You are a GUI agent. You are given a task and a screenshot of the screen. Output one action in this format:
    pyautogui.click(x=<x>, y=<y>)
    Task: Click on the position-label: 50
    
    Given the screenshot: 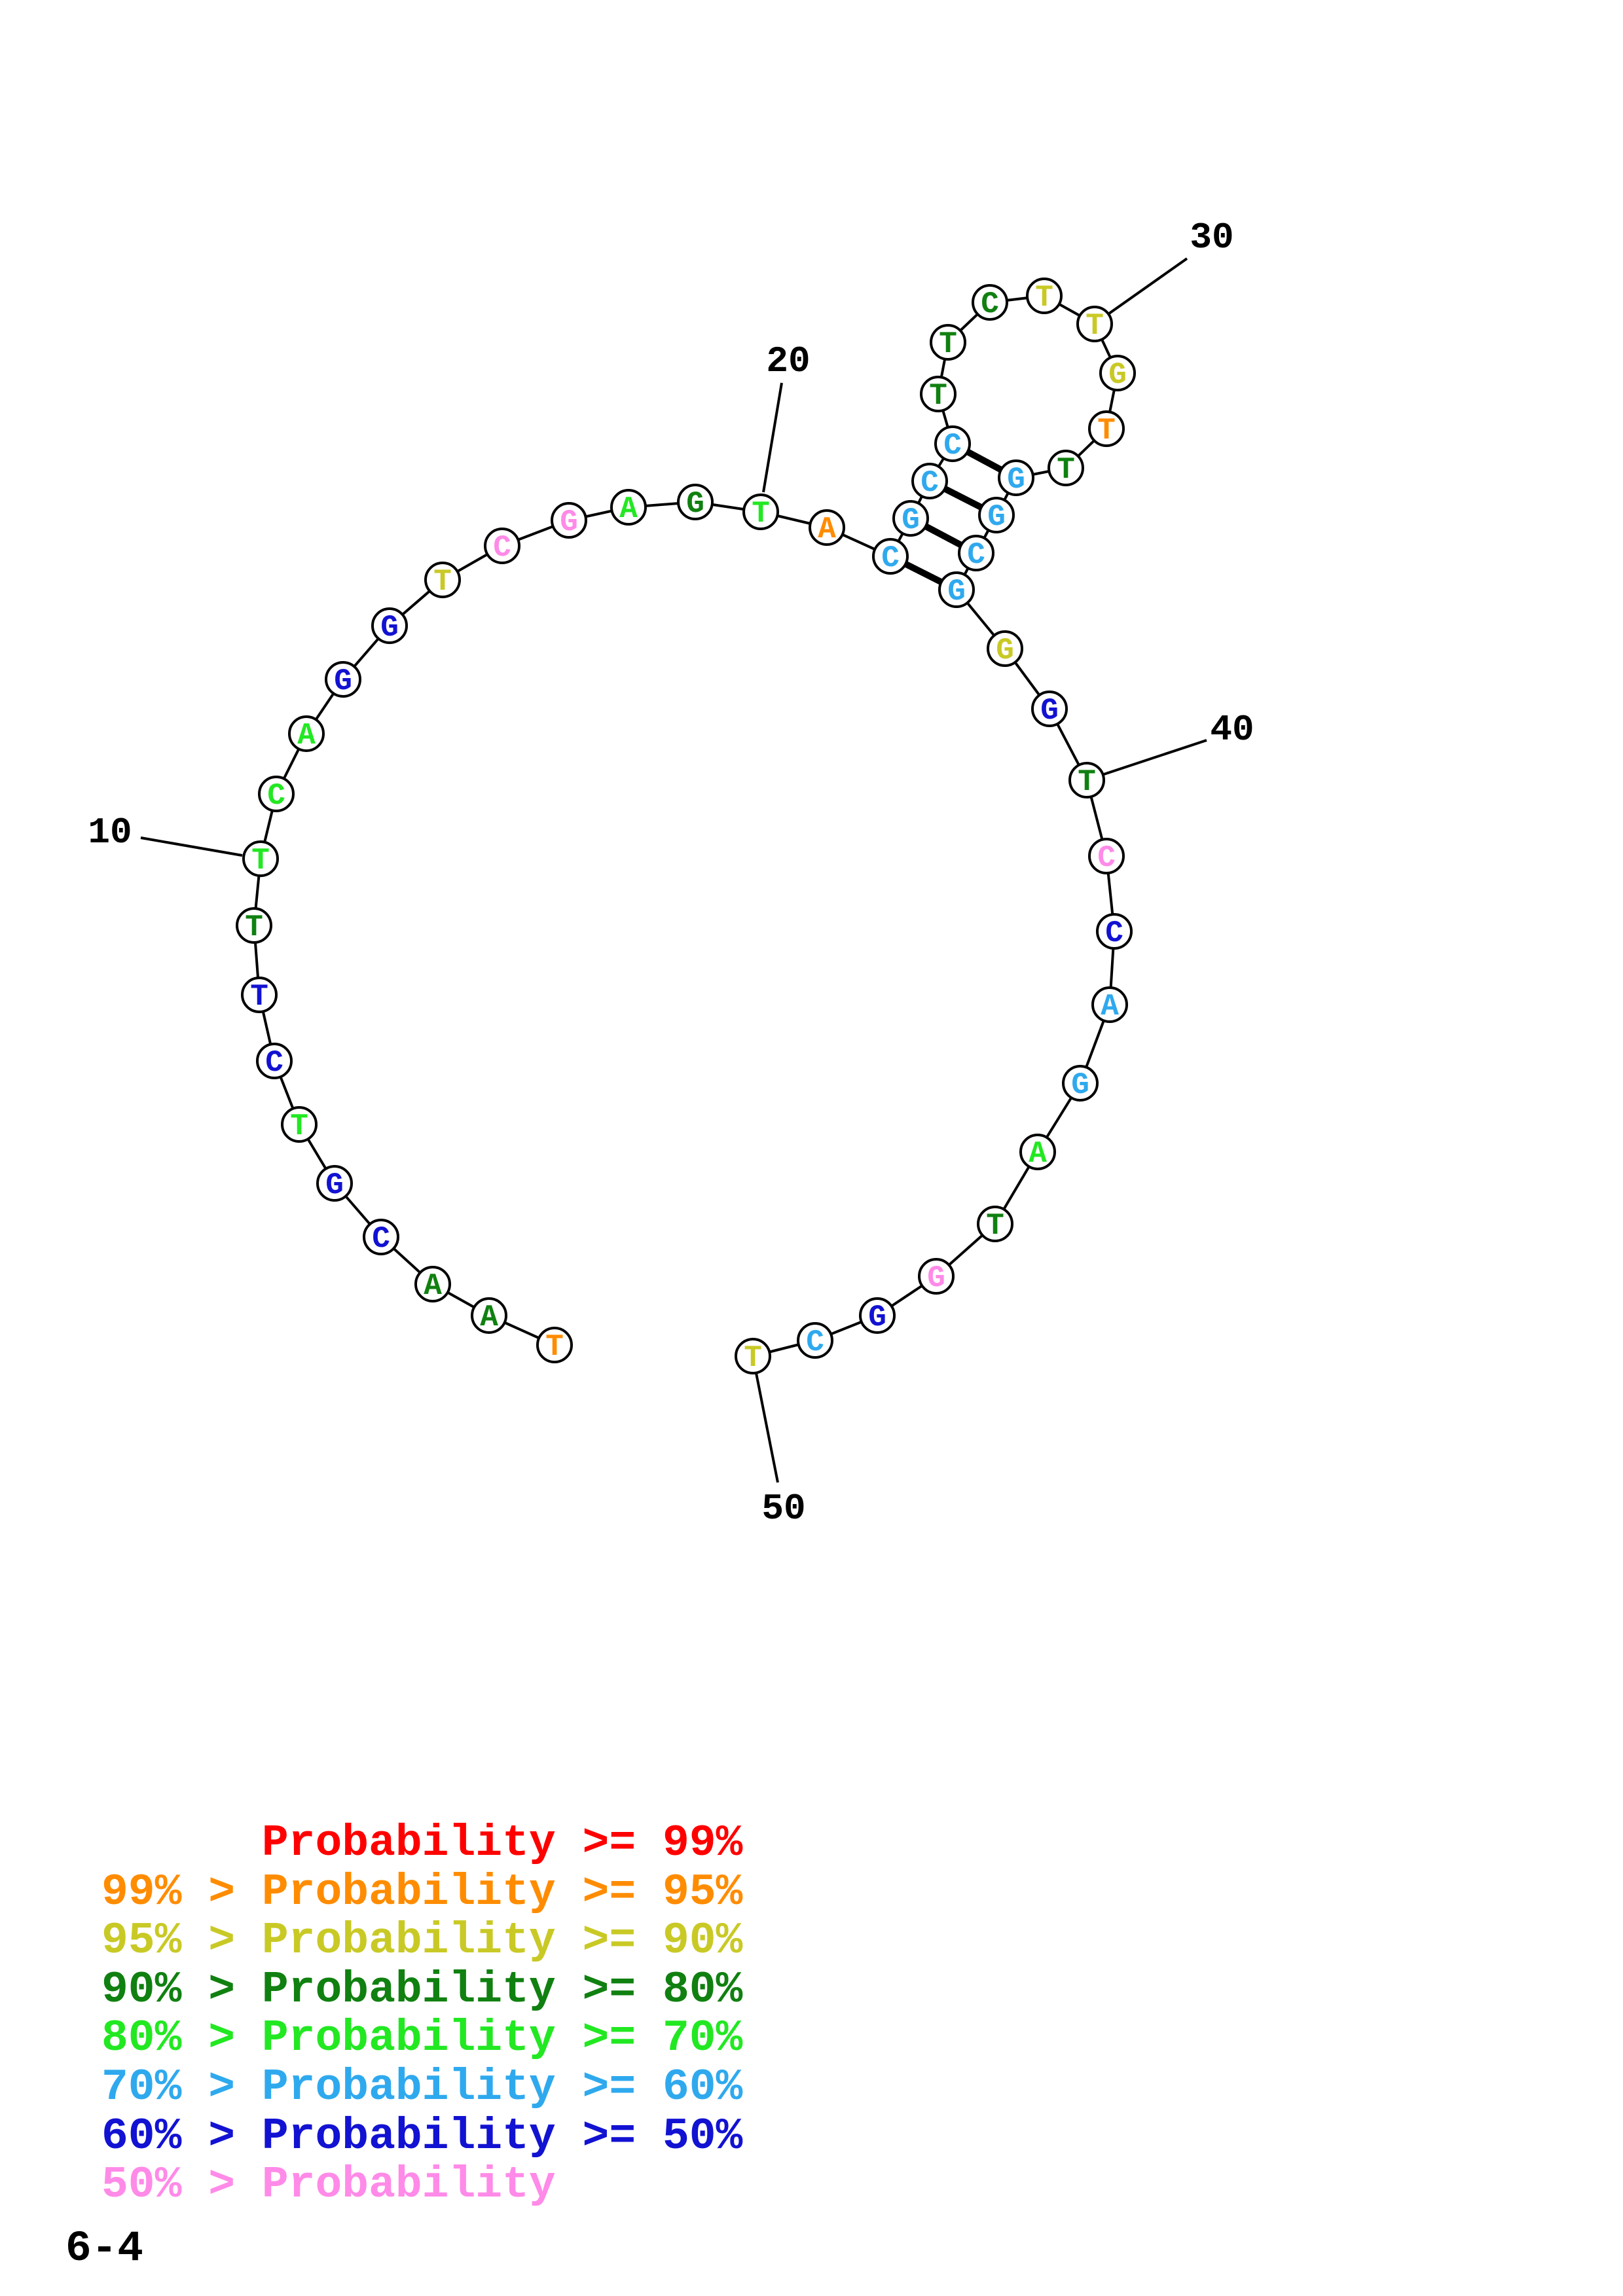 What is the action you would take?
    pyautogui.click(x=783, y=1509)
    